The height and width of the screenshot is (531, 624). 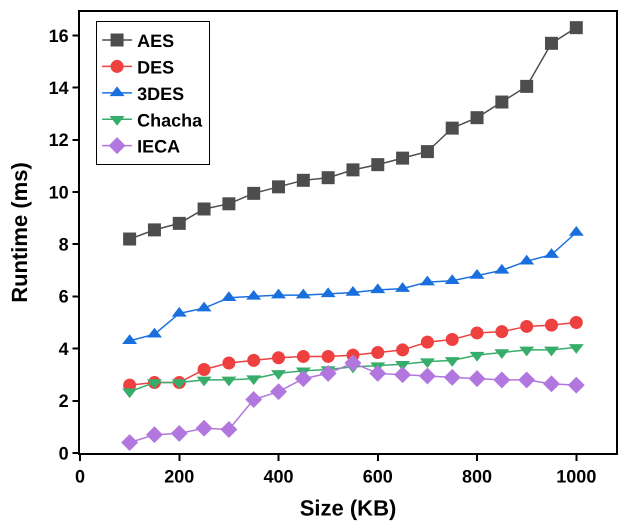 What do you see at coordinates (63, 244) in the screenshot?
I see `y-tick-label: 8` at bounding box center [63, 244].